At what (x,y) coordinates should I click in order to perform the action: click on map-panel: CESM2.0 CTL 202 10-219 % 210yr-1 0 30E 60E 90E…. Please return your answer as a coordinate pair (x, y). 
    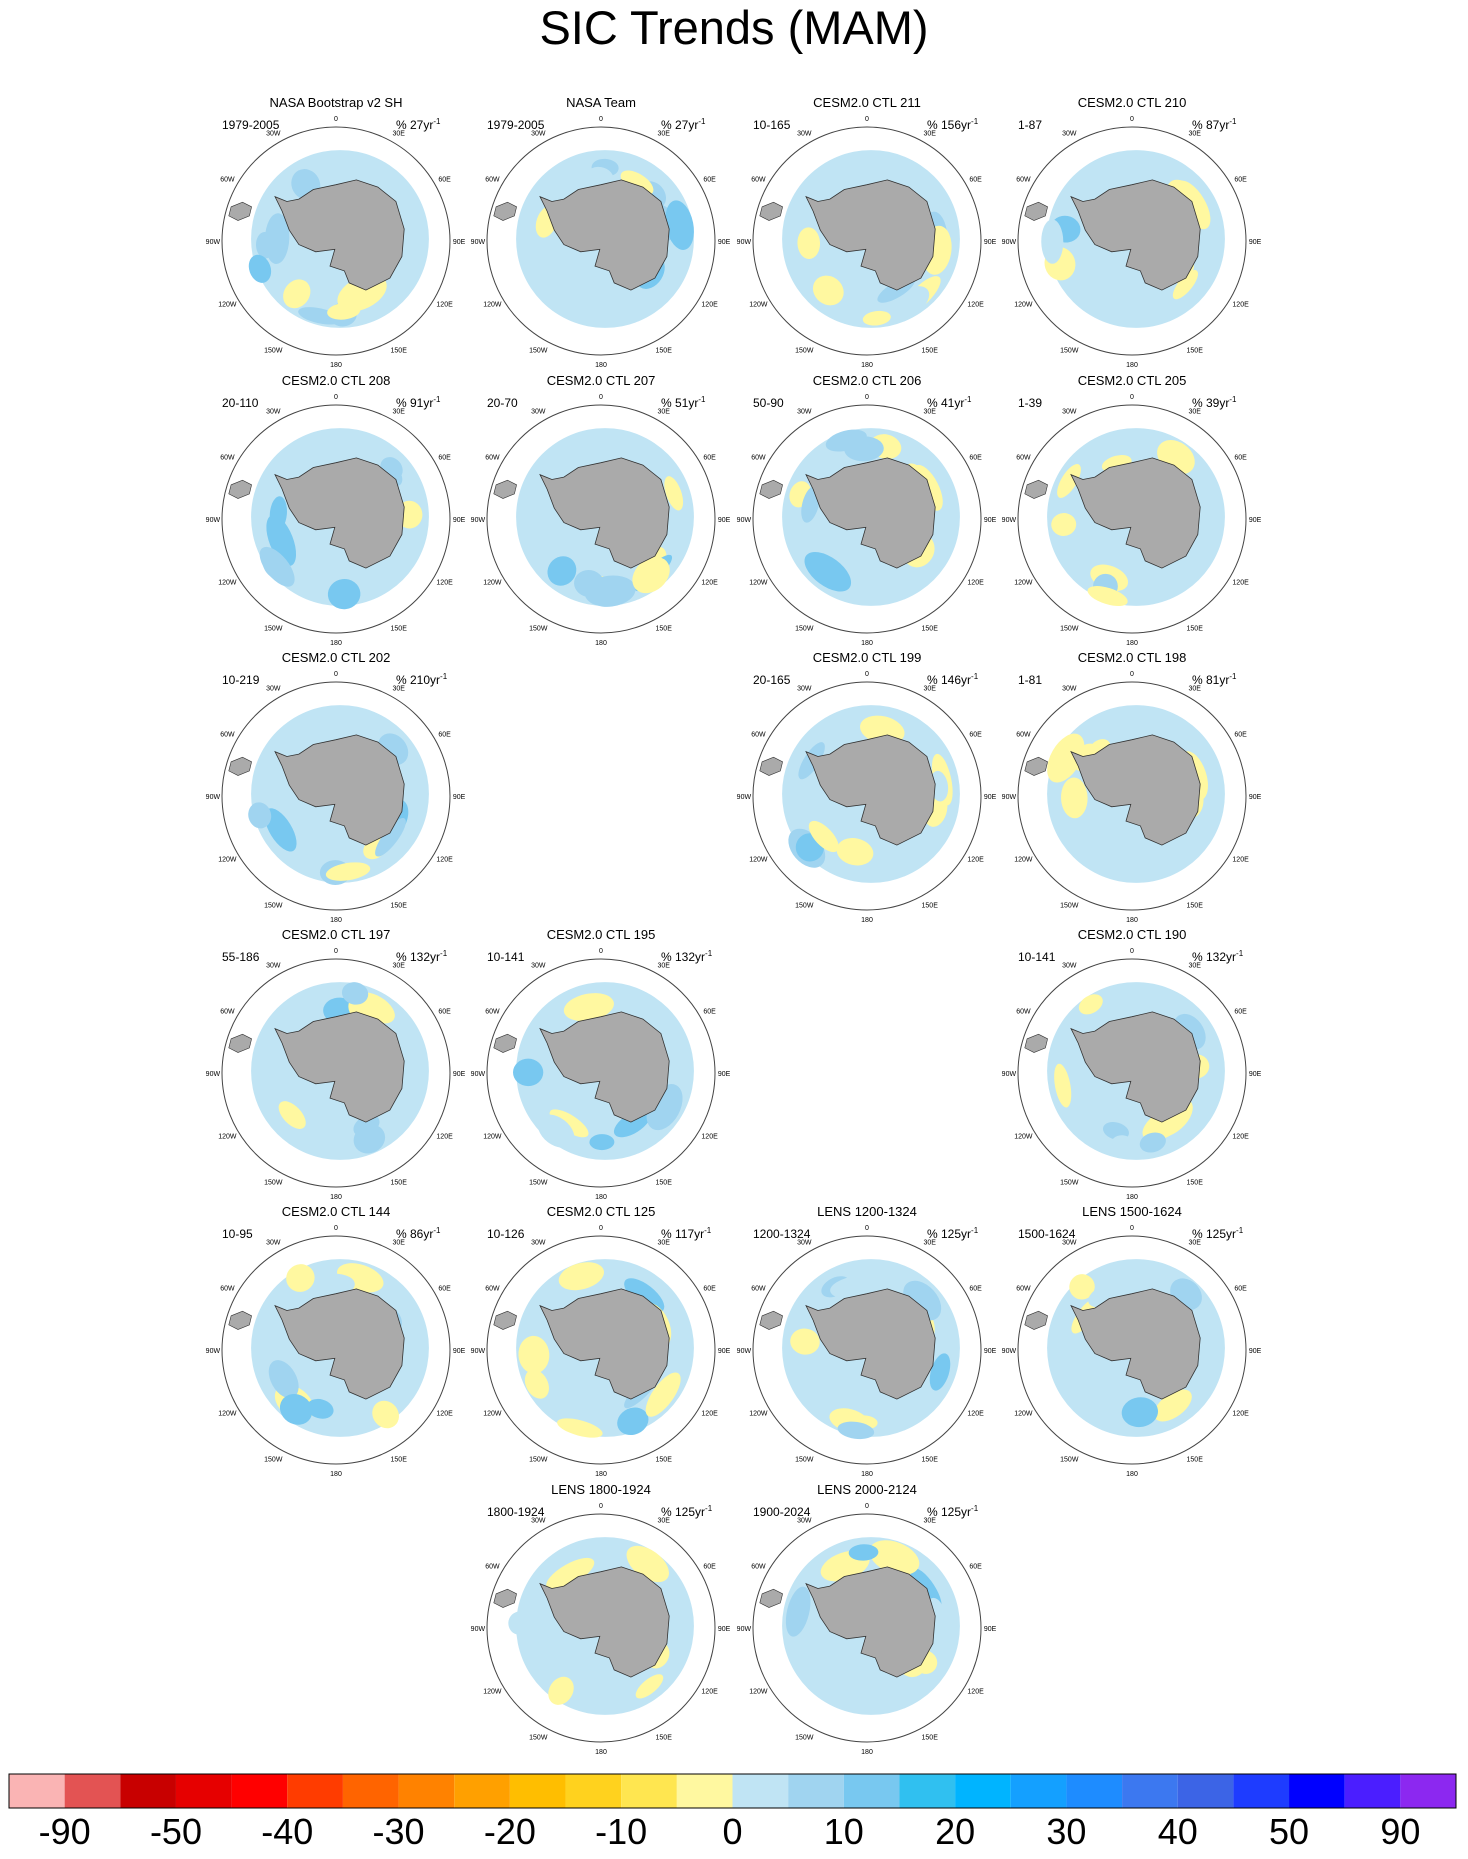
    Looking at the image, I should click on (336, 787).